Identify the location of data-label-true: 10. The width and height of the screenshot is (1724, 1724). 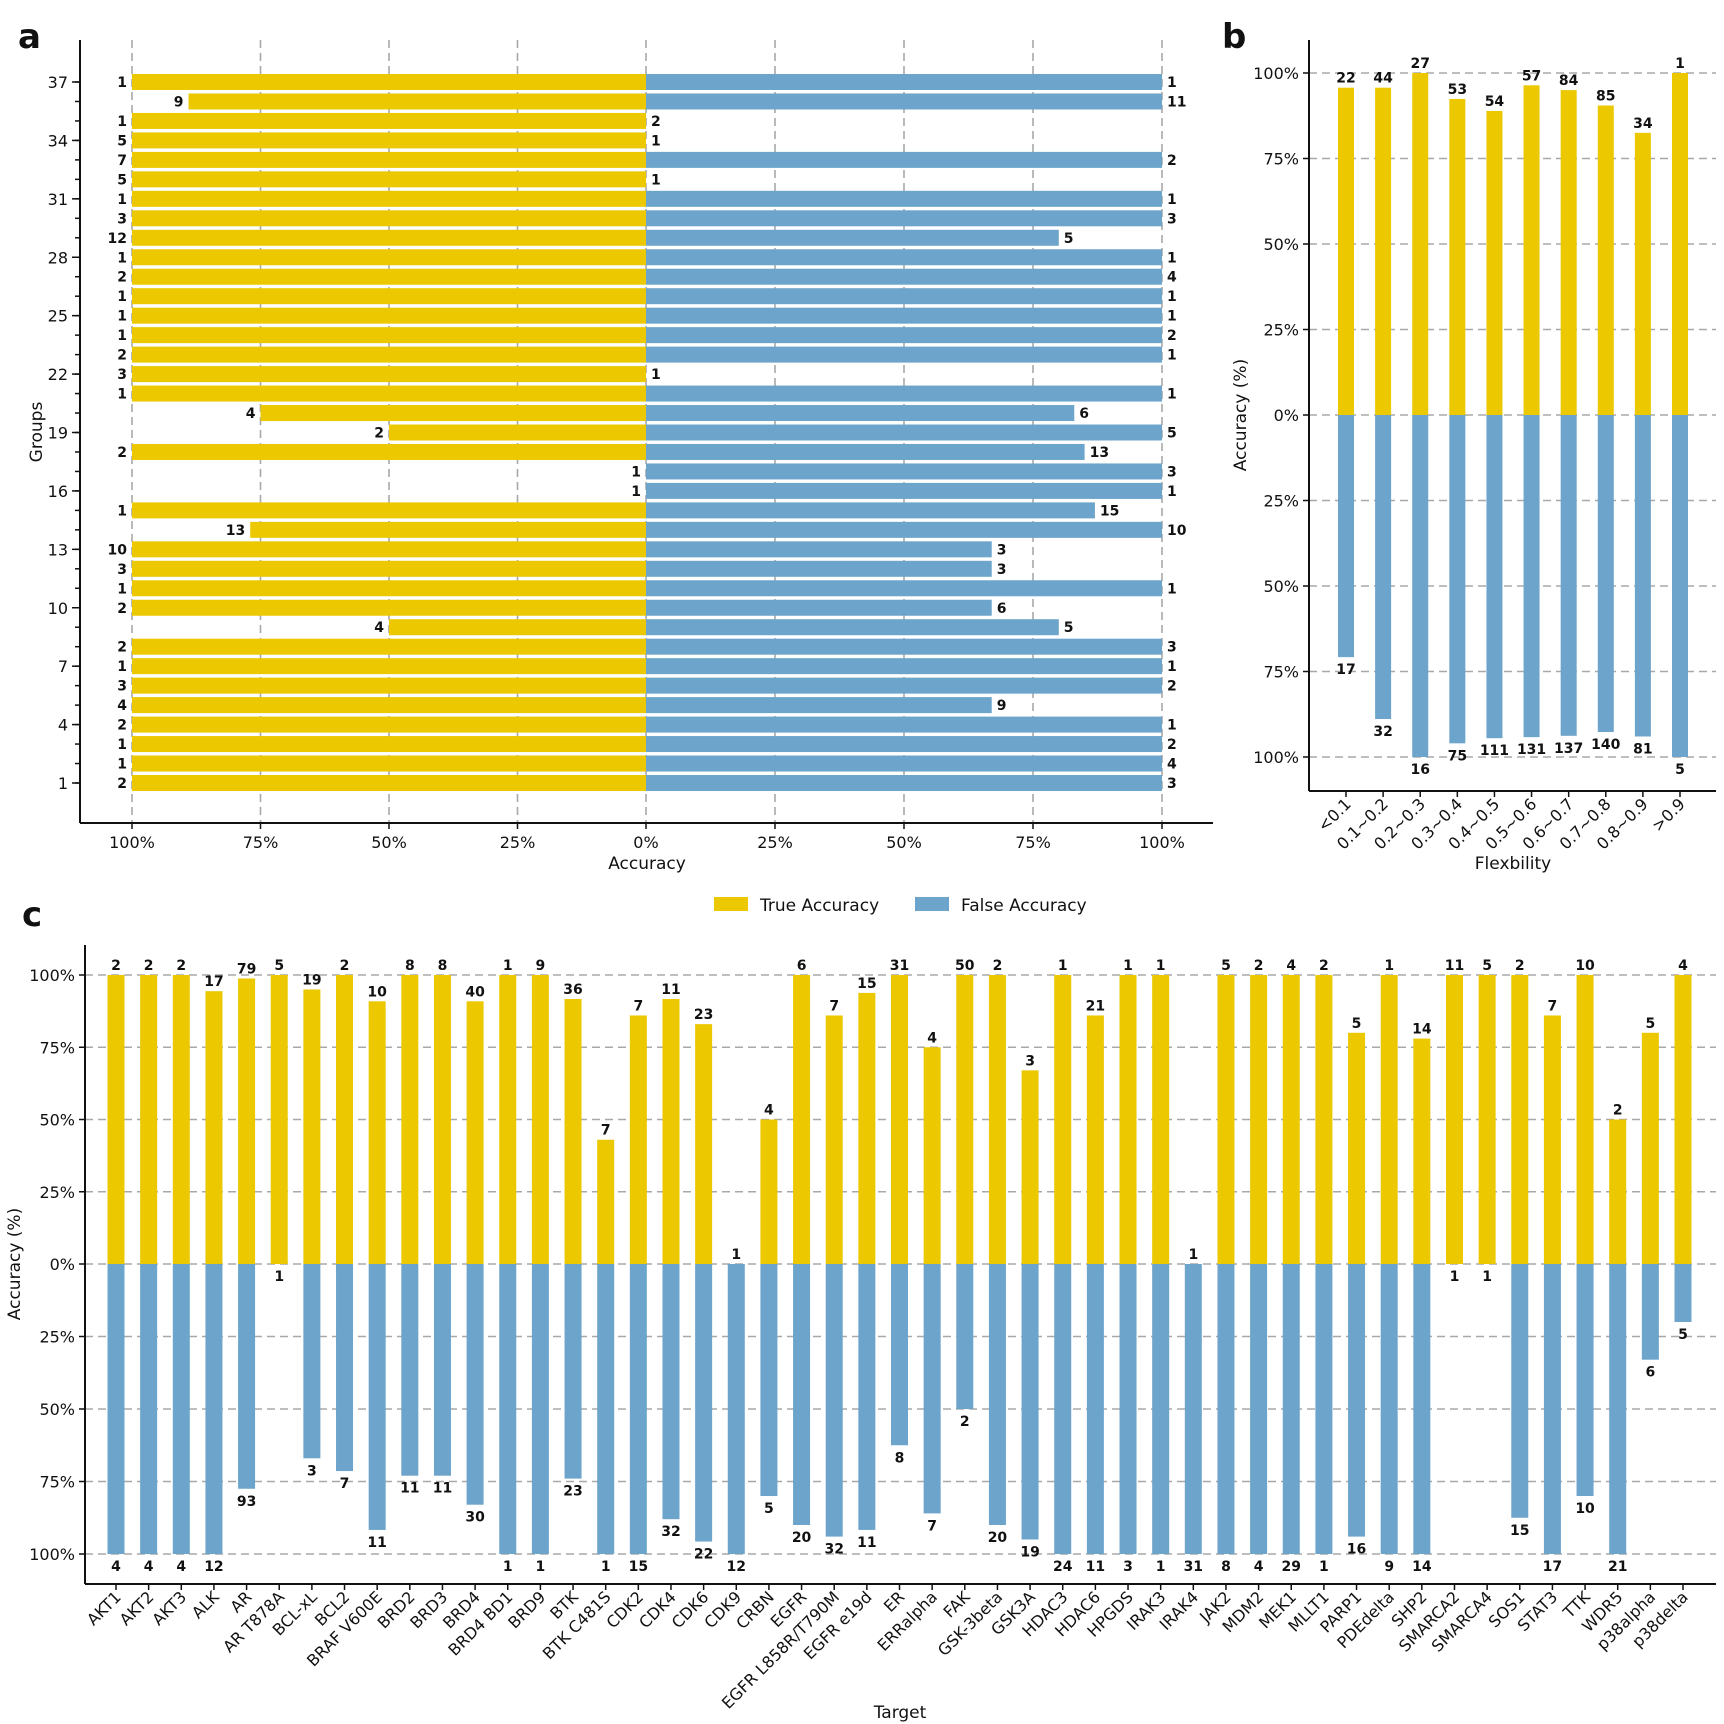
(377, 992).